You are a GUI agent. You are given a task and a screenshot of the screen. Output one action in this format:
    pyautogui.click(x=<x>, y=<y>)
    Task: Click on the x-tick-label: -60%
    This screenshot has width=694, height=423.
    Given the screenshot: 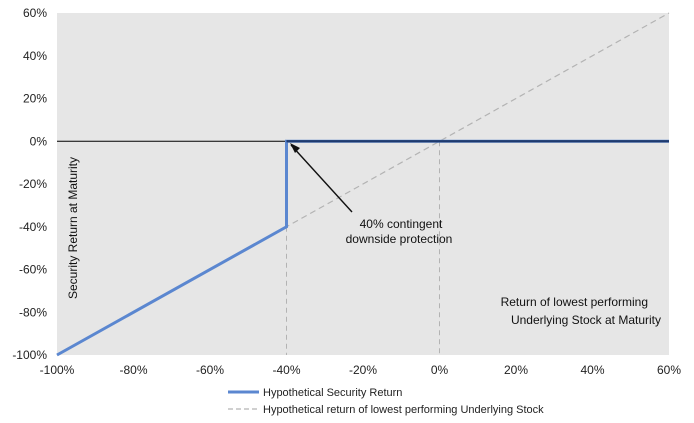 What is the action you would take?
    pyautogui.click(x=210, y=370)
    